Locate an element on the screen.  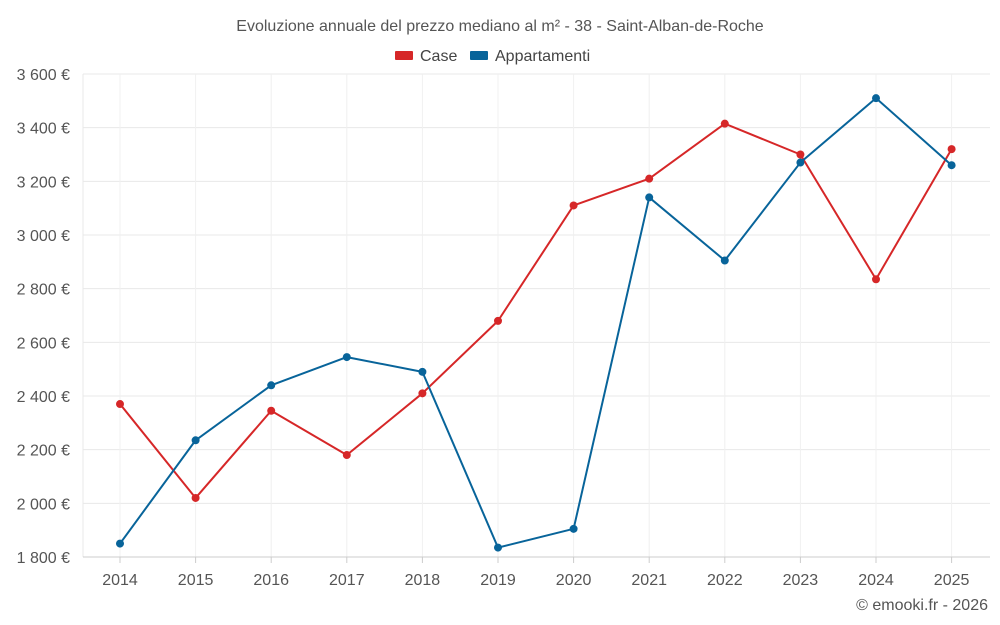
x-tick-label: 2023 is located at coordinates (801, 580).